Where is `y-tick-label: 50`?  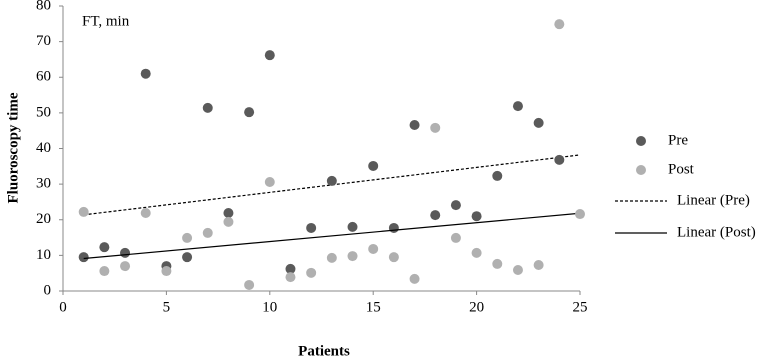 y-tick-label: 50 is located at coordinates (43, 112).